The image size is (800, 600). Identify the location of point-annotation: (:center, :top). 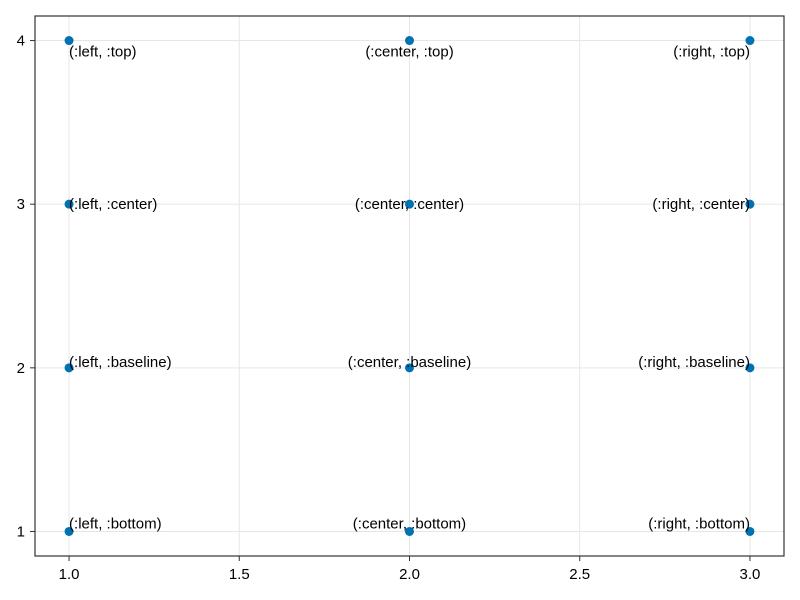
(409, 52).